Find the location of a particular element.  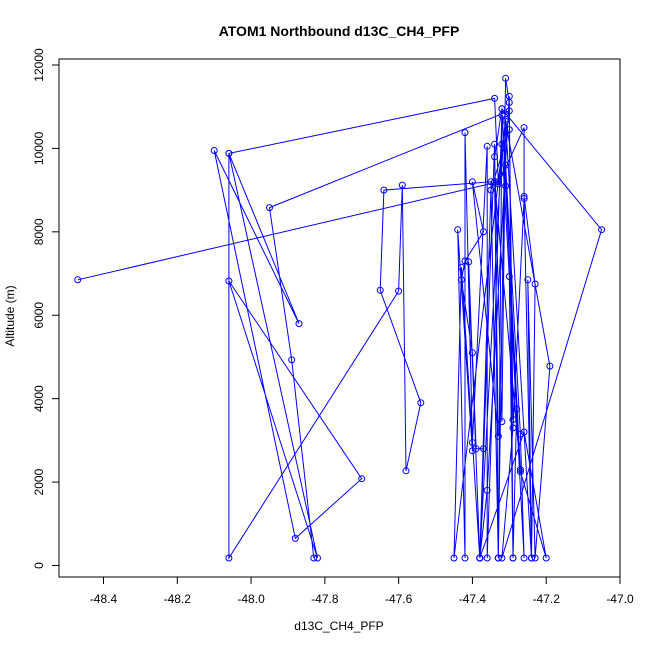

y-axis: 0 2000 4000 6000 8000 10000 12000 is located at coordinates (45, 308).